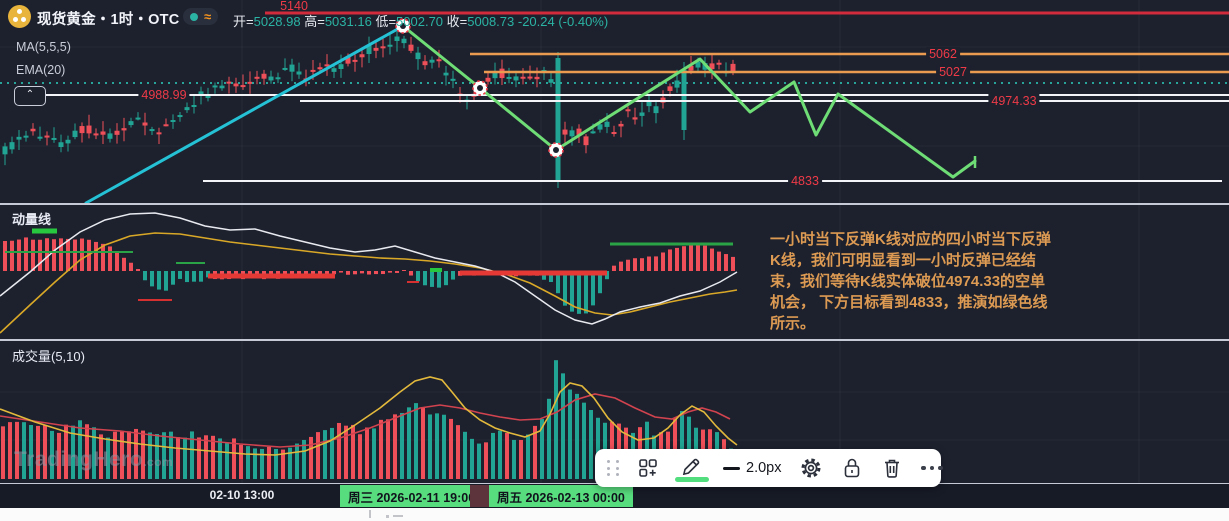 The height and width of the screenshot is (521, 1229). What do you see at coordinates (689, 101) in the screenshot?
I see `green-projection-line` at bounding box center [689, 101].